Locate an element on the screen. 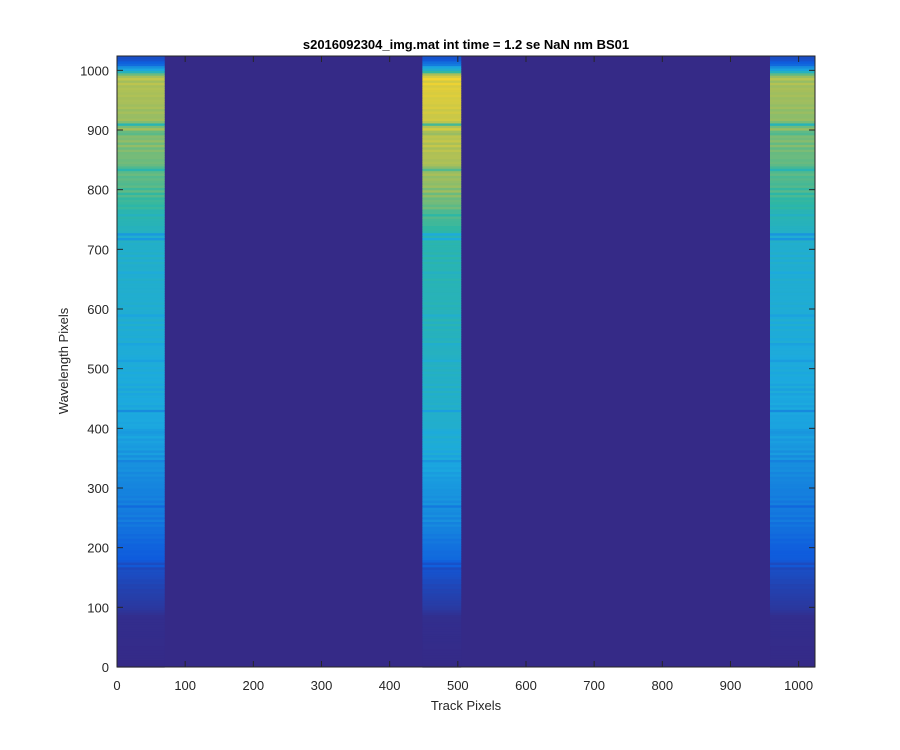 Image resolution: width=900 pixels, height=750 pixels. x-tick-label: 900 is located at coordinates (731, 685).